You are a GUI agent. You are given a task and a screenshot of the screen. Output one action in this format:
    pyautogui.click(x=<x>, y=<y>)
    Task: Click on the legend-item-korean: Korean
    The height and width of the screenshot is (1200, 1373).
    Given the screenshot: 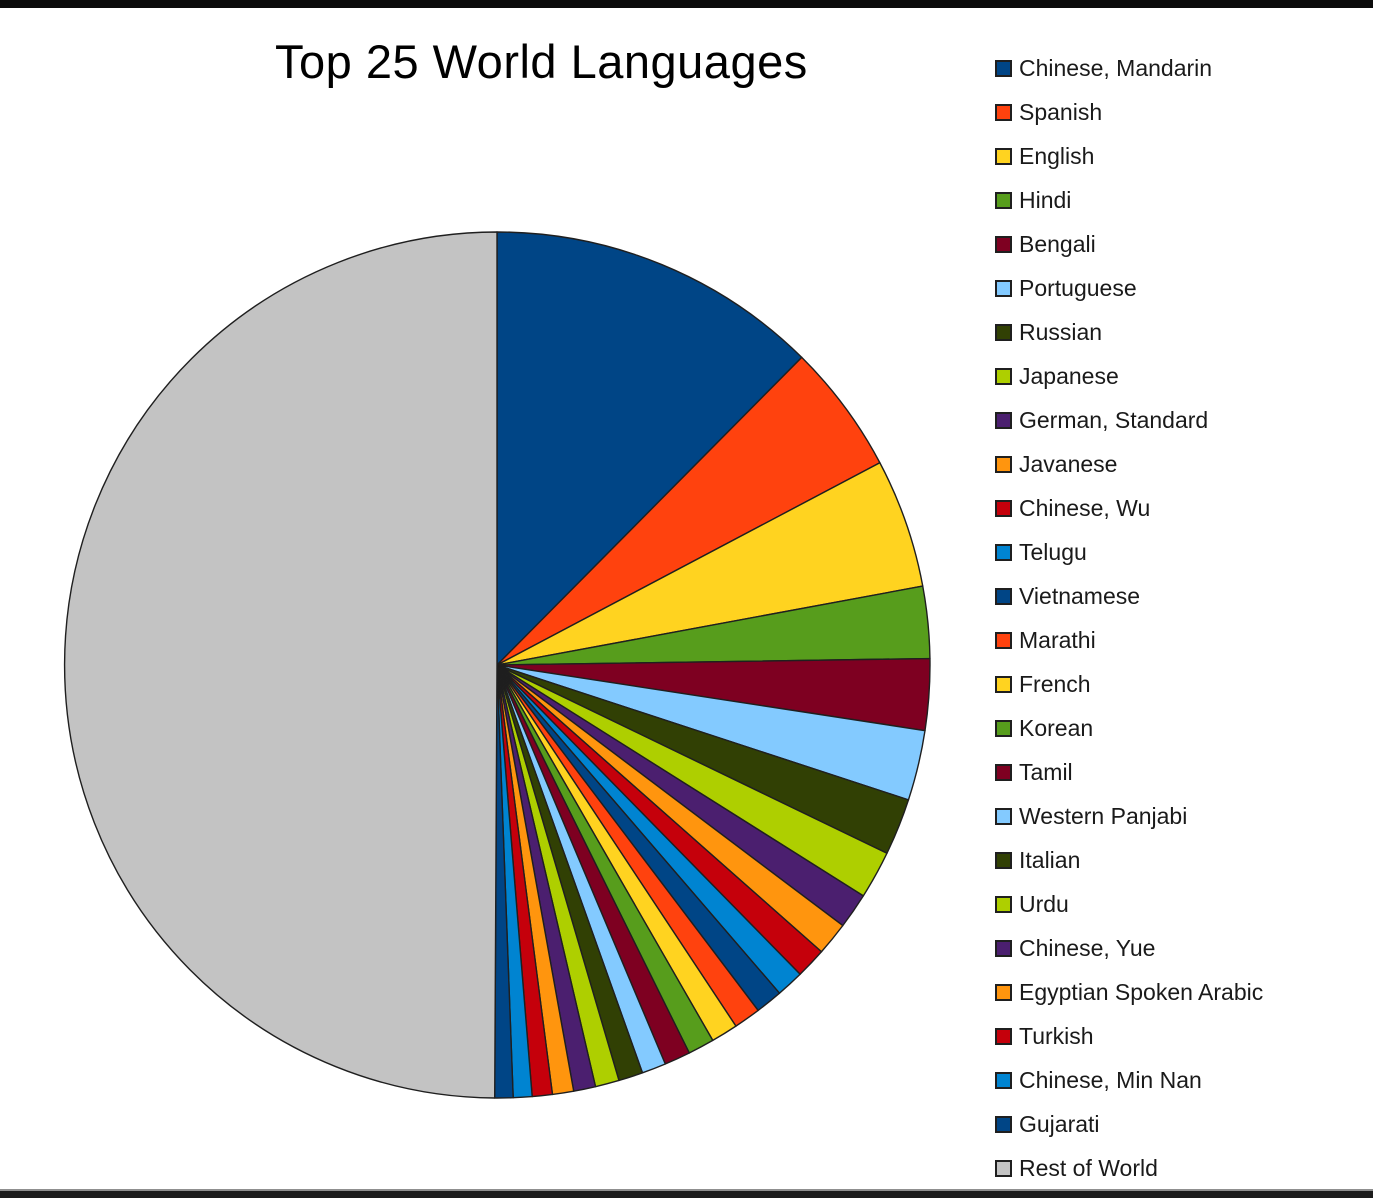 What is the action you would take?
    pyautogui.click(x=1129, y=728)
    